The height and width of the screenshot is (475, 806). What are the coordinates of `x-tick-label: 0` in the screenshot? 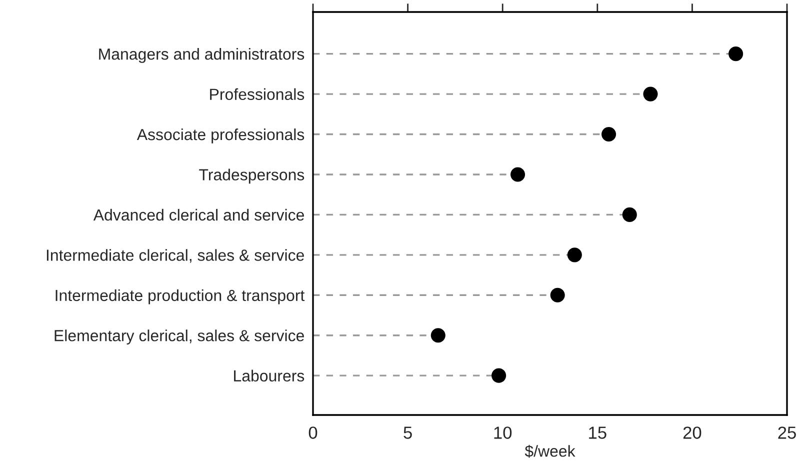 It's located at (313, 432).